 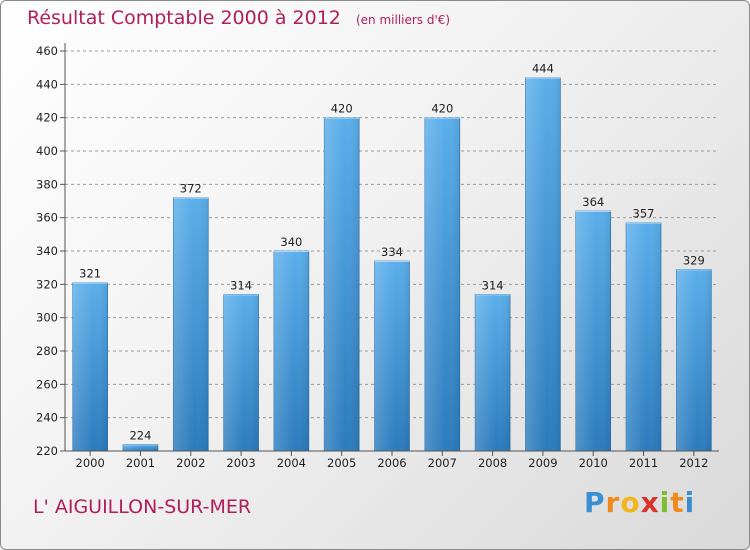 What do you see at coordinates (391, 463) in the screenshot?
I see `x-tick-label: 2006` at bounding box center [391, 463].